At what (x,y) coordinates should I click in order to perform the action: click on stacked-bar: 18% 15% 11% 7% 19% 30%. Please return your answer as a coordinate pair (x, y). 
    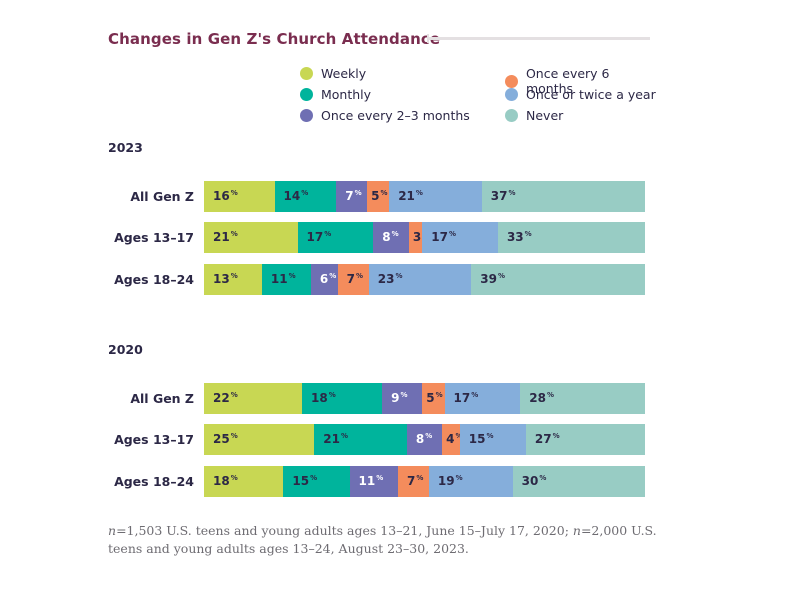
    Looking at the image, I should click on (424, 481).